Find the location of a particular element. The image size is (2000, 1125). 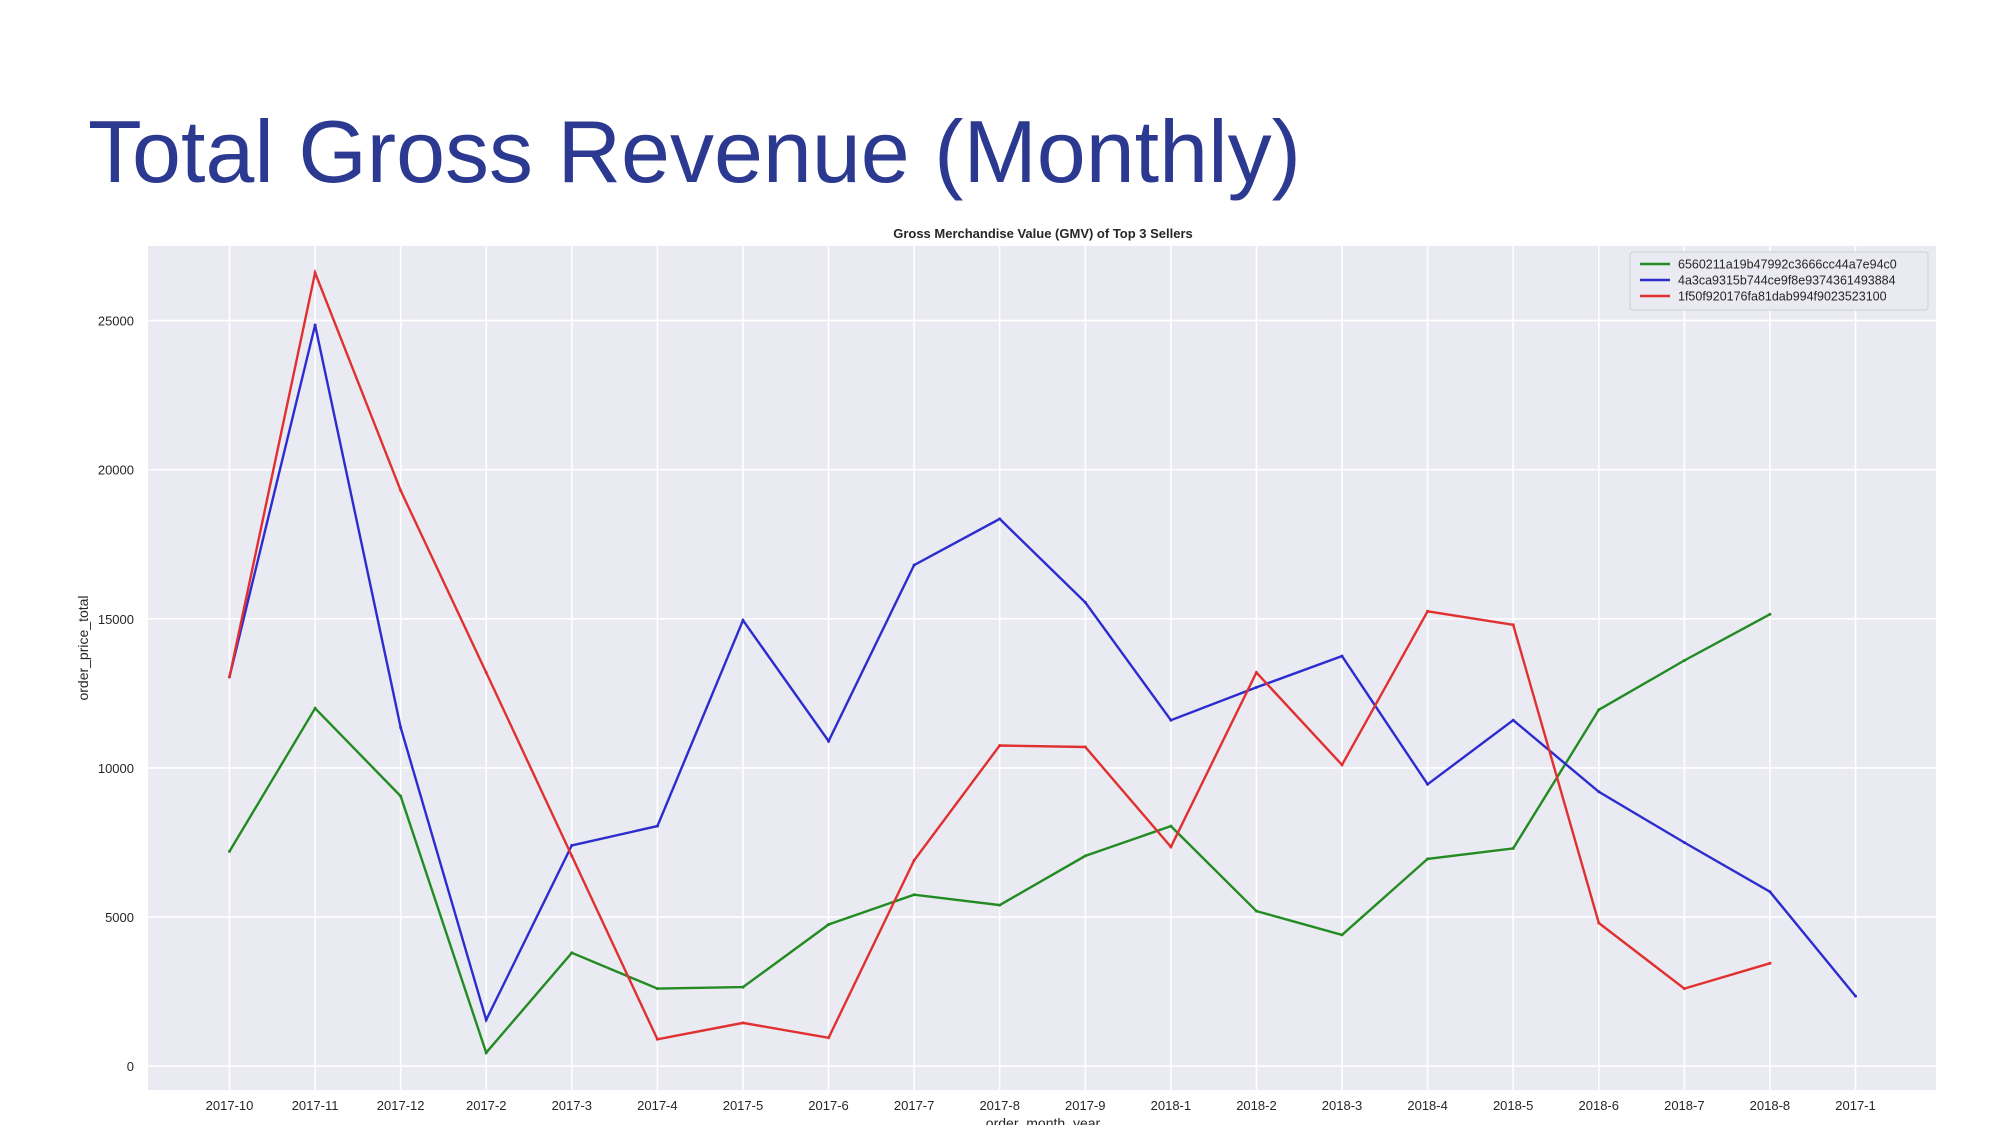

y-tick-label: 15000 is located at coordinates (116, 619).